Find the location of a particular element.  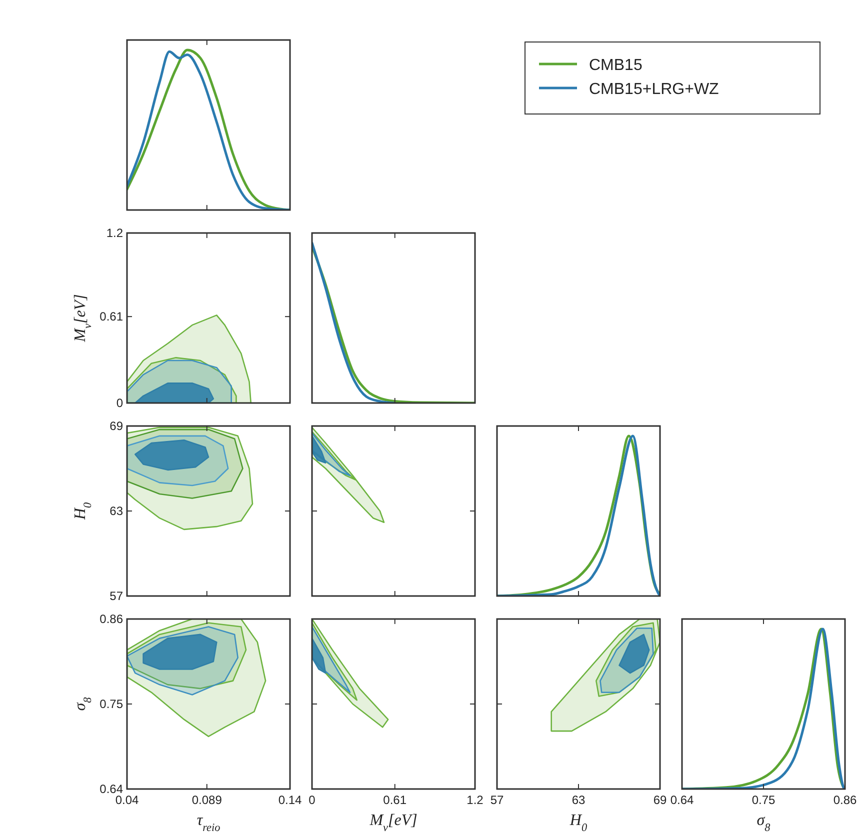

x-tick-label: 0.61 is located at coordinates (395, 800).